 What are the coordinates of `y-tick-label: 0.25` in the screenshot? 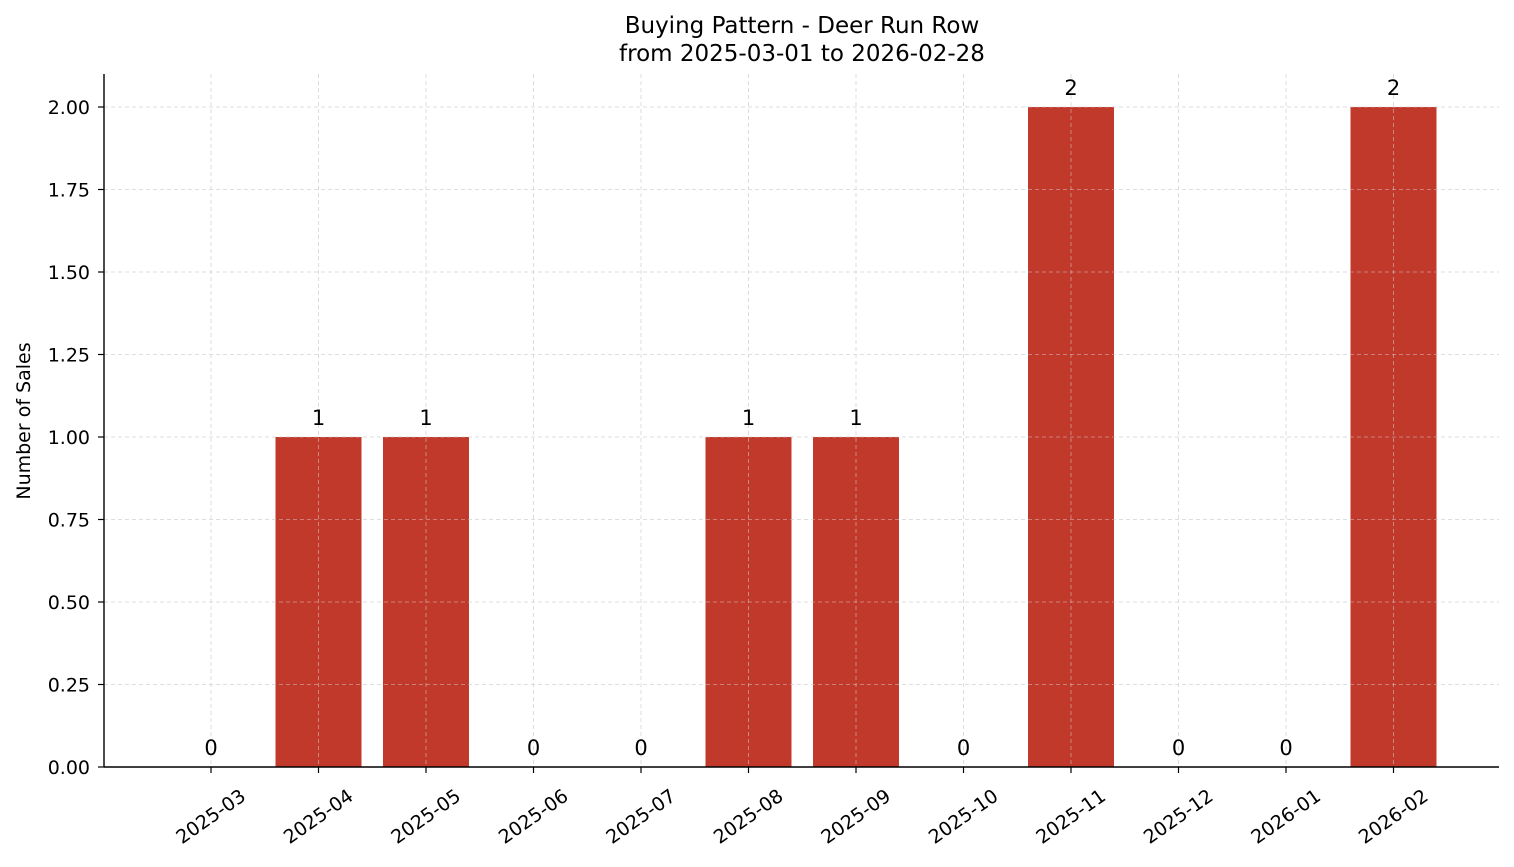 It's located at (69, 686).